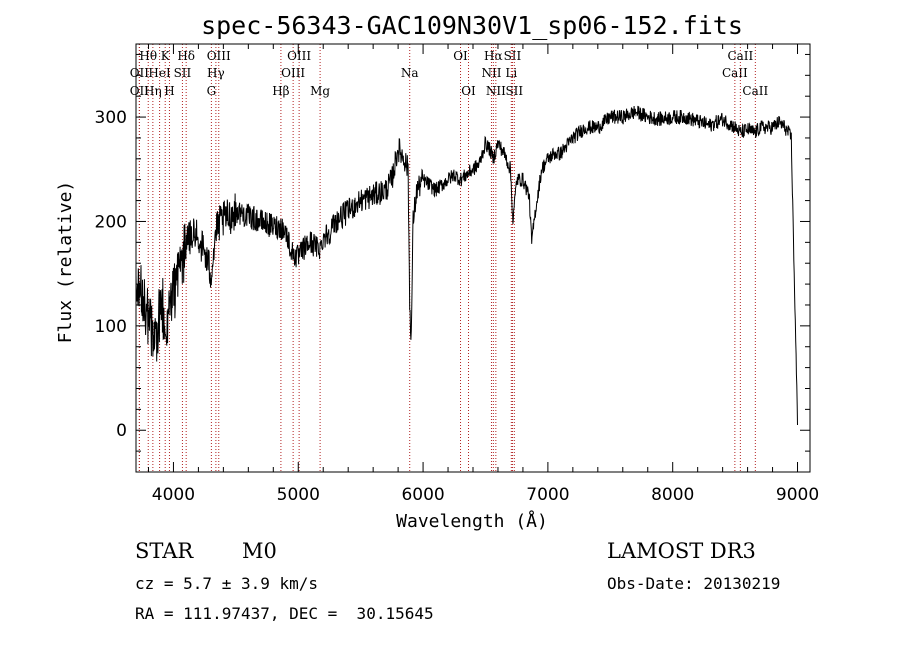  What do you see at coordinates (797, 495) in the screenshot?
I see `x-tick-label-5: 9000` at bounding box center [797, 495].